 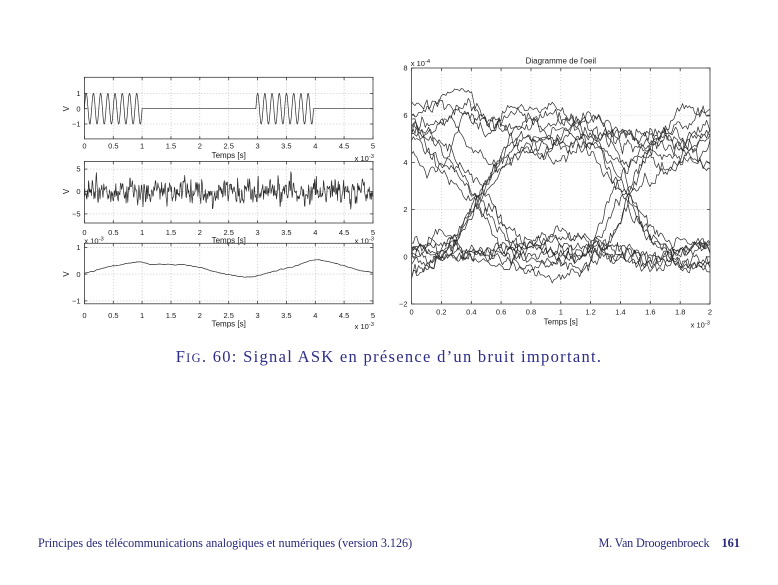 What do you see at coordinates (620, 312) in the screenshot?
I see `svg-text: 1.4` at bounding box center [620, 312].